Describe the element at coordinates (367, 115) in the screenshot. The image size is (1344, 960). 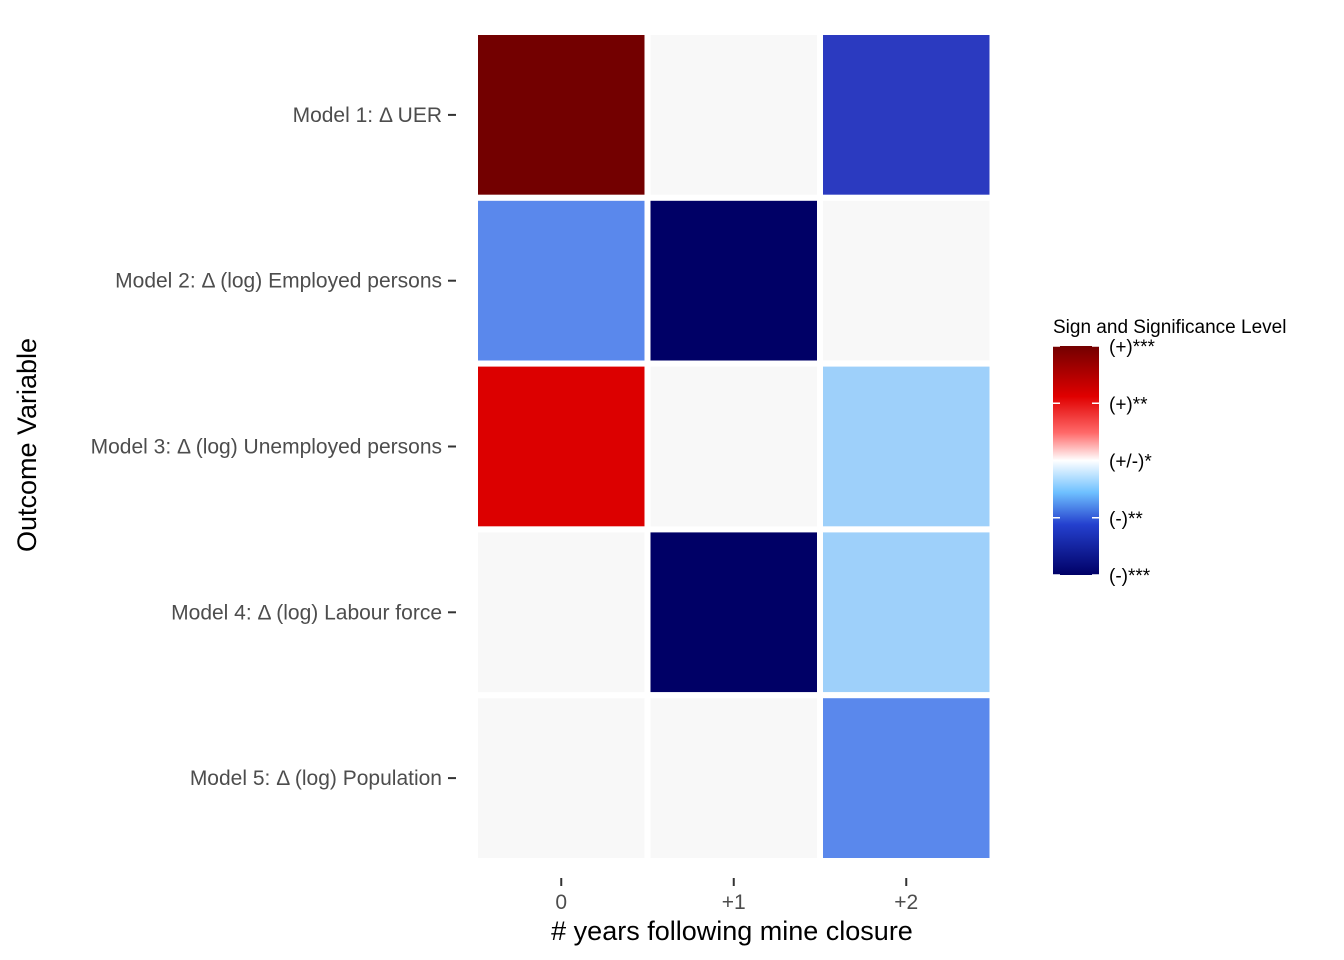
I see `y-tick-label: Model 1: Δ UER` at that location.